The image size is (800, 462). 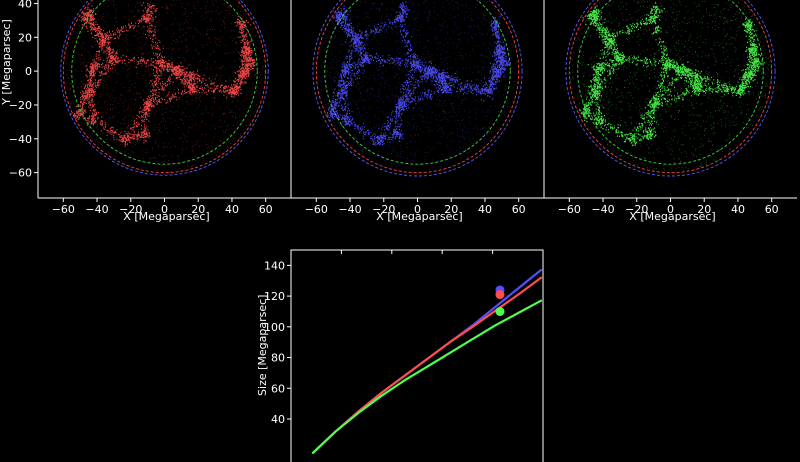 I want to click on y-axis-label: Y [Megaparsec], so click(x=6, y=62).